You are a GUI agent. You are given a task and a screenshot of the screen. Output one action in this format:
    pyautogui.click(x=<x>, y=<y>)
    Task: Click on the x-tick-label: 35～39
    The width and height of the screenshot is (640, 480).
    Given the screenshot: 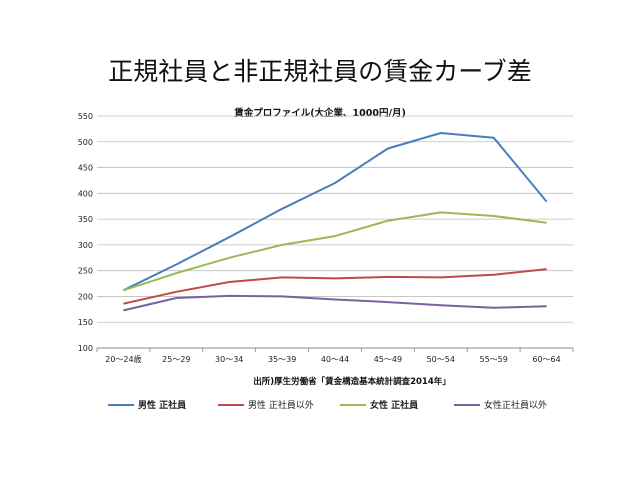 What is the action you would take?
    pyautogui.click(x=282, y=359)
    